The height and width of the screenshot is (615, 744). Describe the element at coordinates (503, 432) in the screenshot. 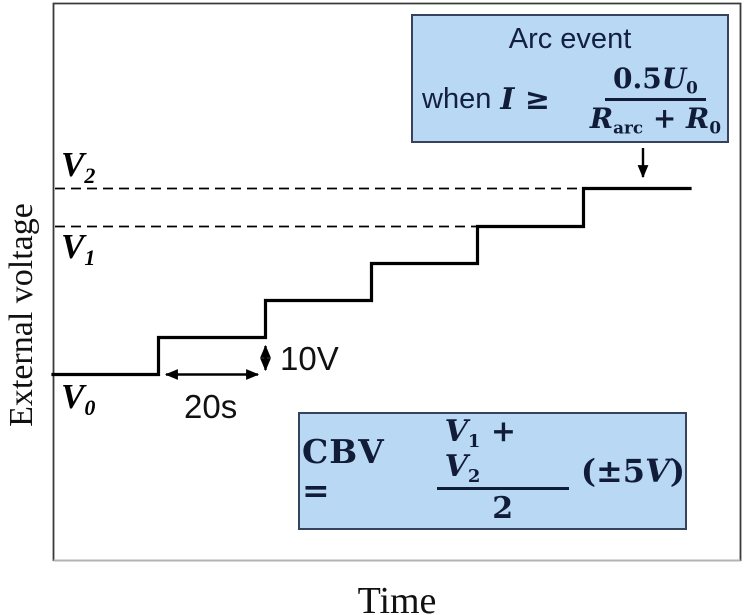

I see `cbv-num-op: +` at that location.